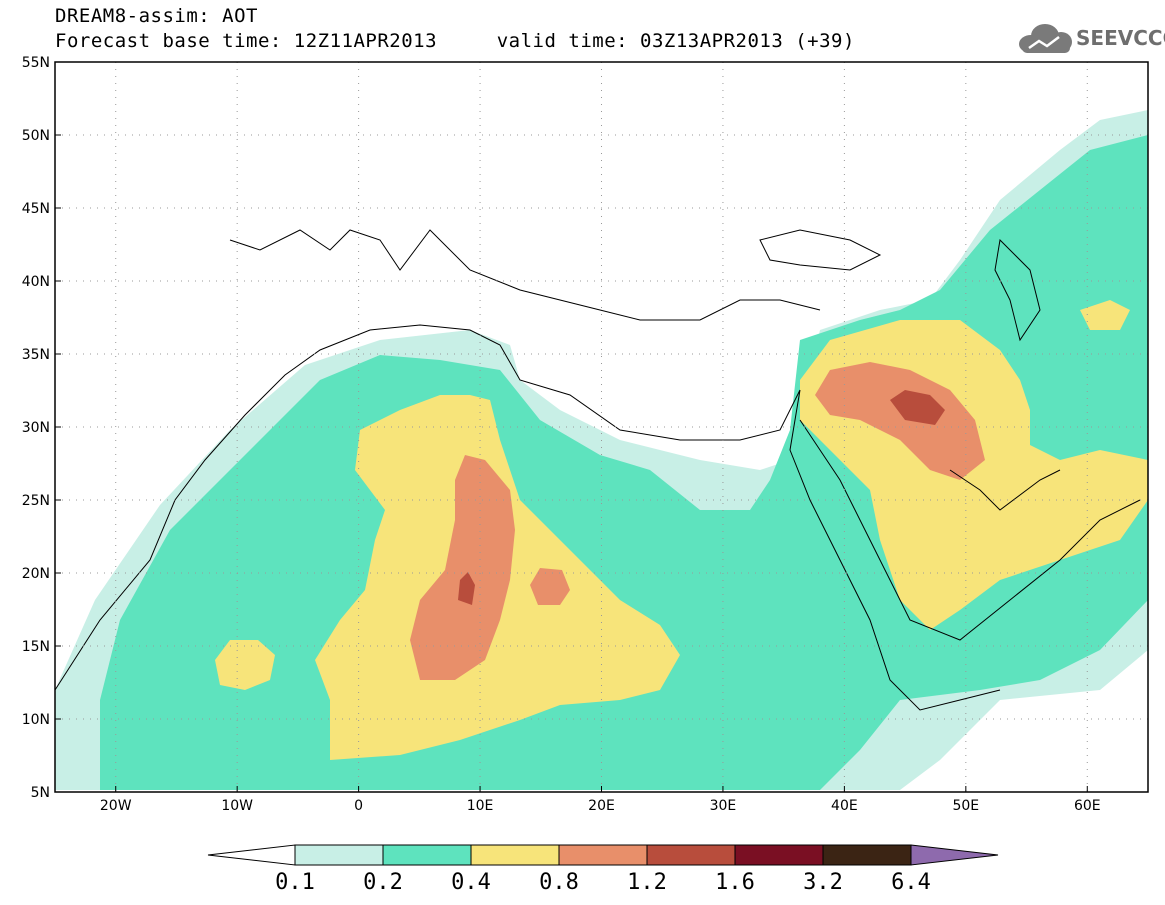 This screenshot has width=1165, height=905. Describe the element at coordinates (735, 882) in the screenshot. I see `colorbar-label: 1.6` at that location.